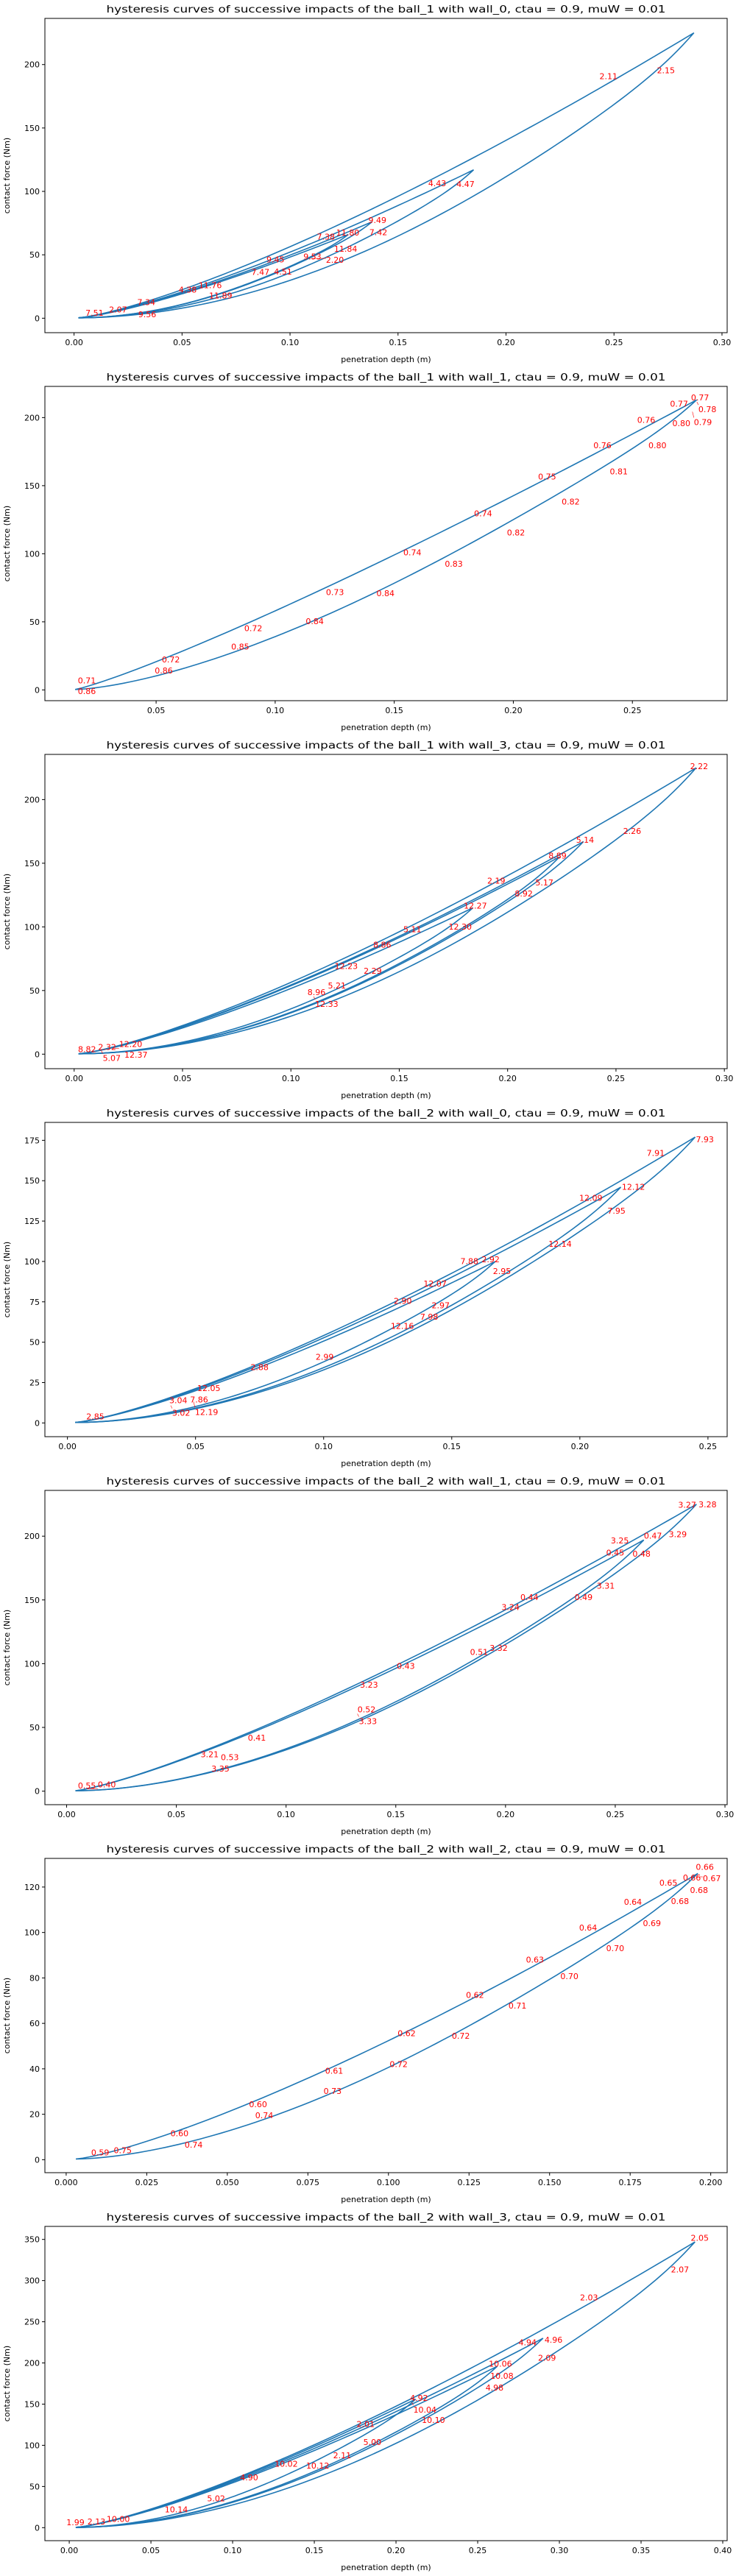 This screenshot has width=736, height=2576. Describe the element at coordinates (589, 2297) in the screenshot. I see `time-annotation: 2.03` at that location.